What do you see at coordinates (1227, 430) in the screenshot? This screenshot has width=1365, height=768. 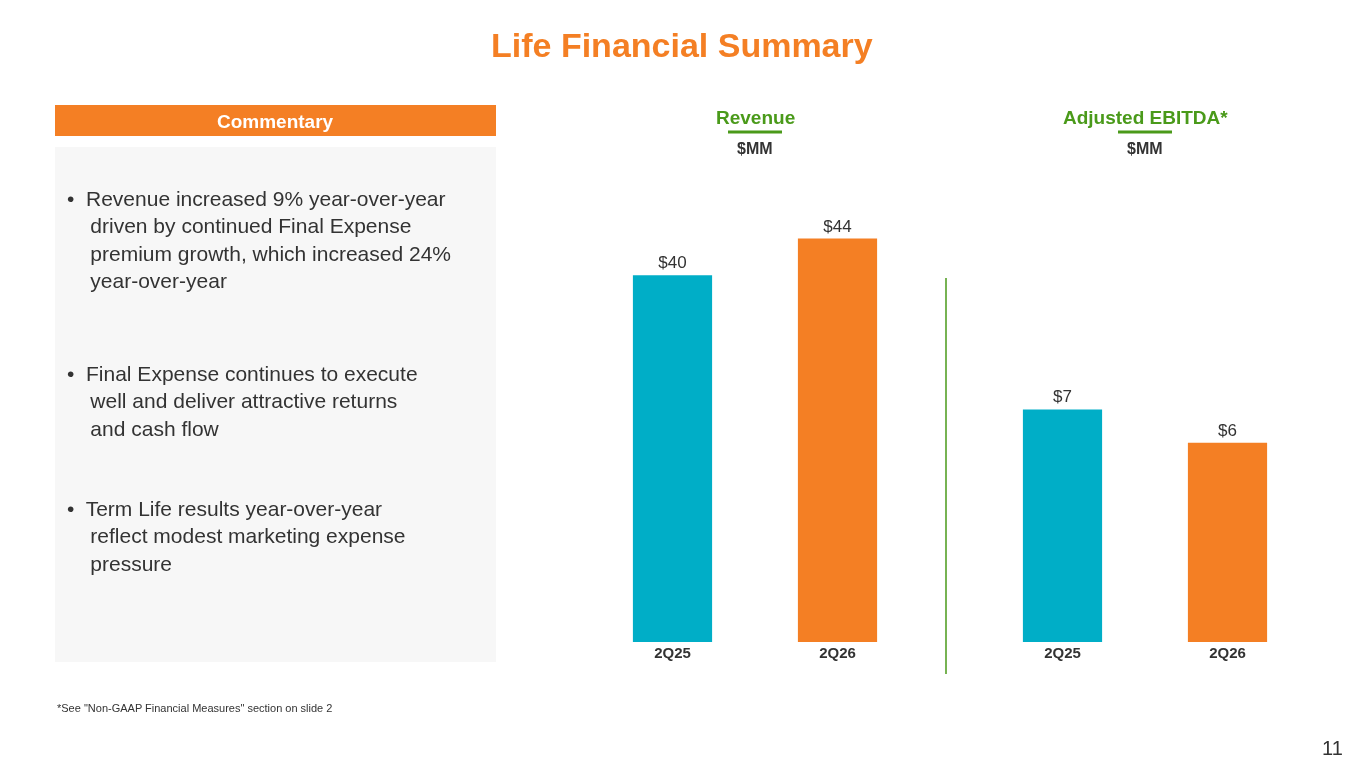 I see `data-label: $6` at bounding box center [1227, 430].